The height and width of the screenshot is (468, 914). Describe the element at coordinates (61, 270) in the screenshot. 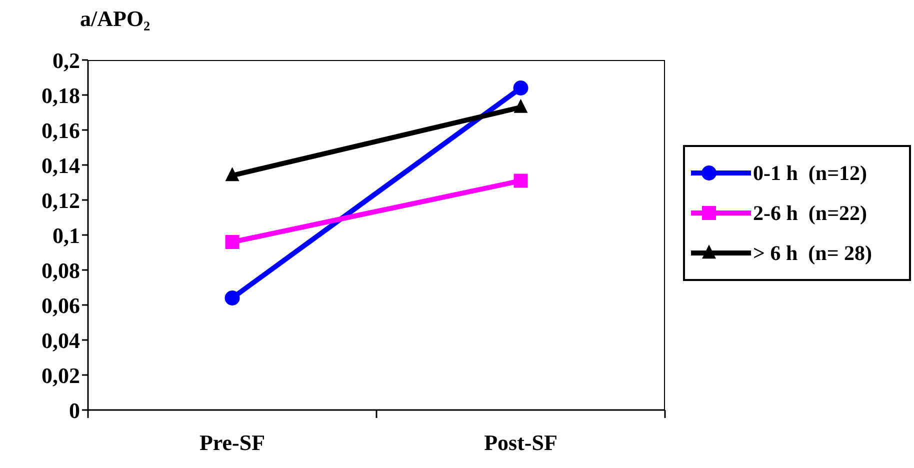

I see `y-tick-label: 0,08` at that location.